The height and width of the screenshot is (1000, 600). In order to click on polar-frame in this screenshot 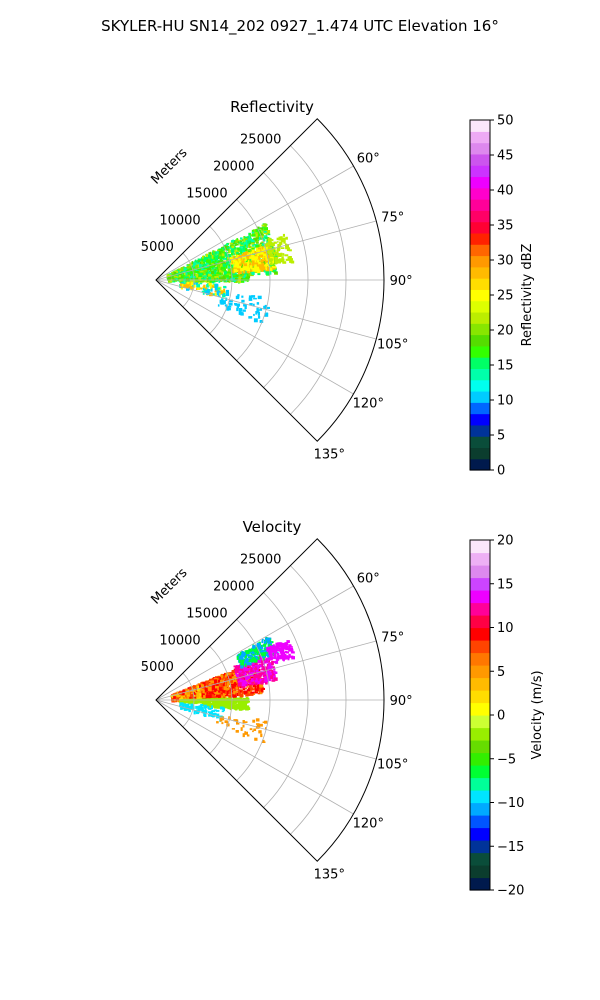, I will do `click(270, 280)`.